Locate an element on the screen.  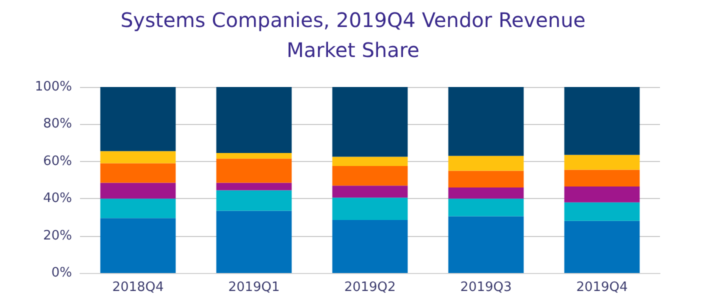
y-tick-label: 20% is located at coordinates (57, 236).